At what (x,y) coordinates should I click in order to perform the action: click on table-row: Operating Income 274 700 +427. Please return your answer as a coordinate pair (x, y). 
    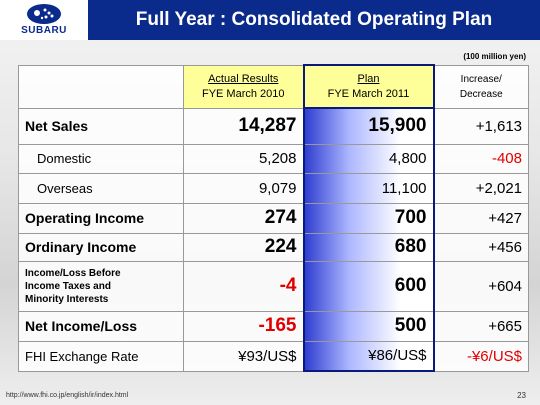
    Looking at the image, I should click on (273, 218).